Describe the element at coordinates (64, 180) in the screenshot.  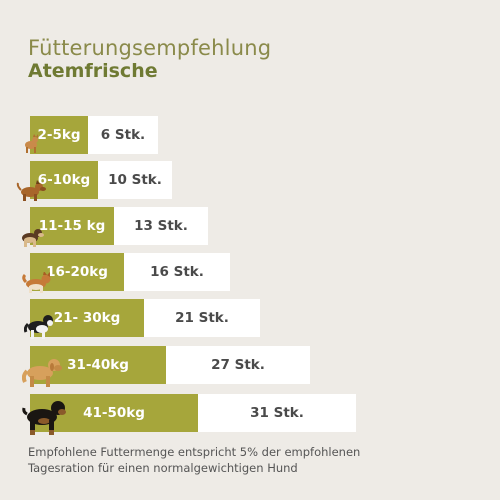
I see `weight-cell: 6-10kg` at that location.